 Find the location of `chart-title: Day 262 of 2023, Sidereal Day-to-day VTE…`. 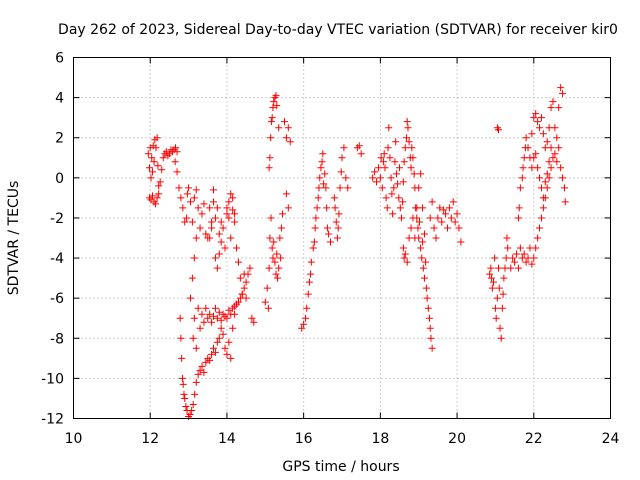

chart-title: Day 262 of 2023, Sidereal Day-to-day VTE… is located at coordinates (338, 30).